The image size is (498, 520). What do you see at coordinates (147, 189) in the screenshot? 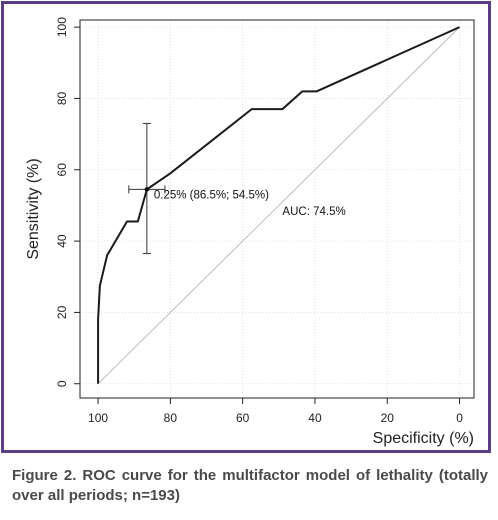
I see `threshold-point` at bounding box center [147, 189].